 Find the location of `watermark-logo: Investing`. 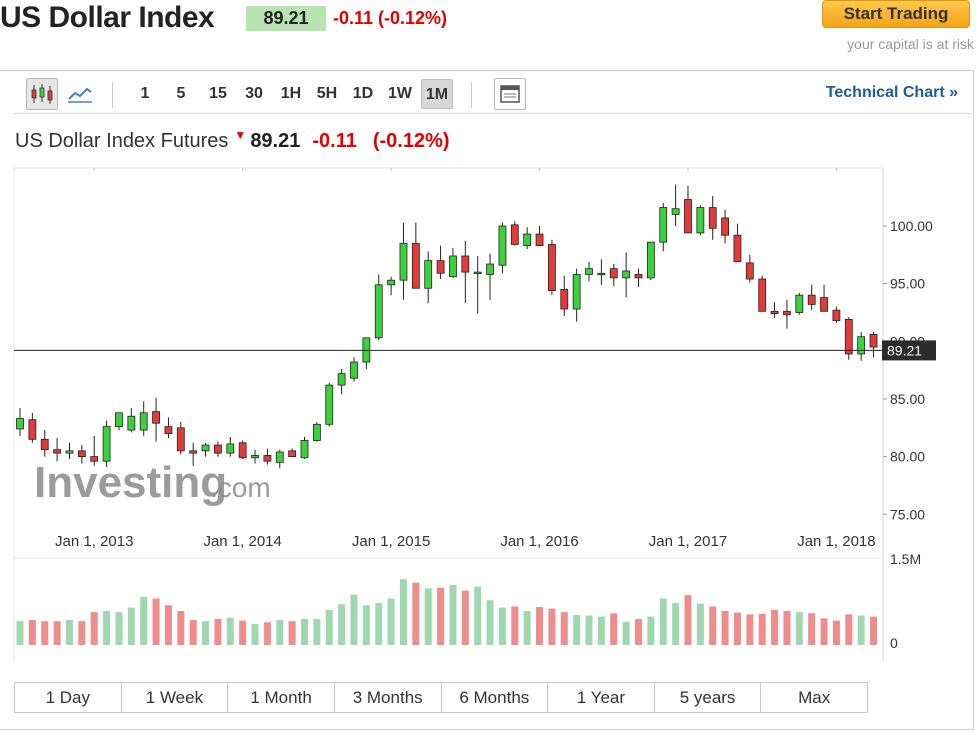

watermark-logo: Investing is located at coordinates (130, 482).